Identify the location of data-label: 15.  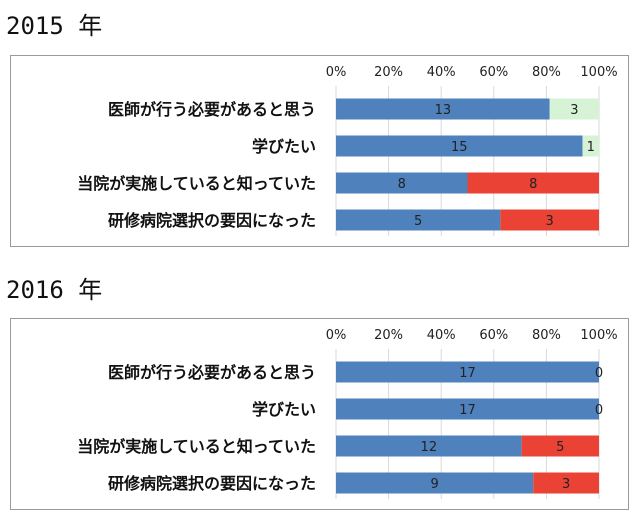
(459, 147).